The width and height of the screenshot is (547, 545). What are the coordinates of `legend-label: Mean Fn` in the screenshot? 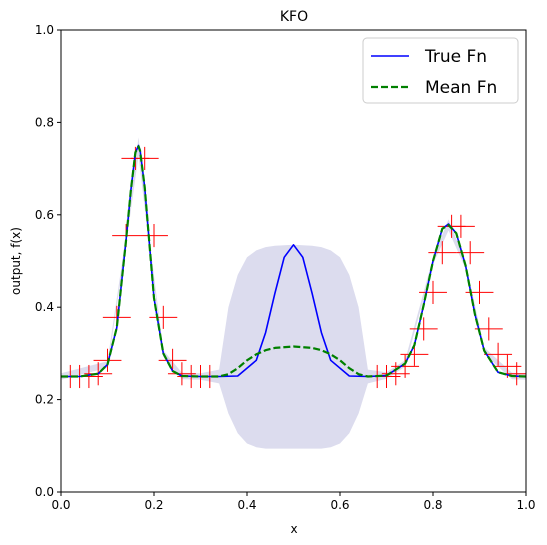 It's located at (461, 88).